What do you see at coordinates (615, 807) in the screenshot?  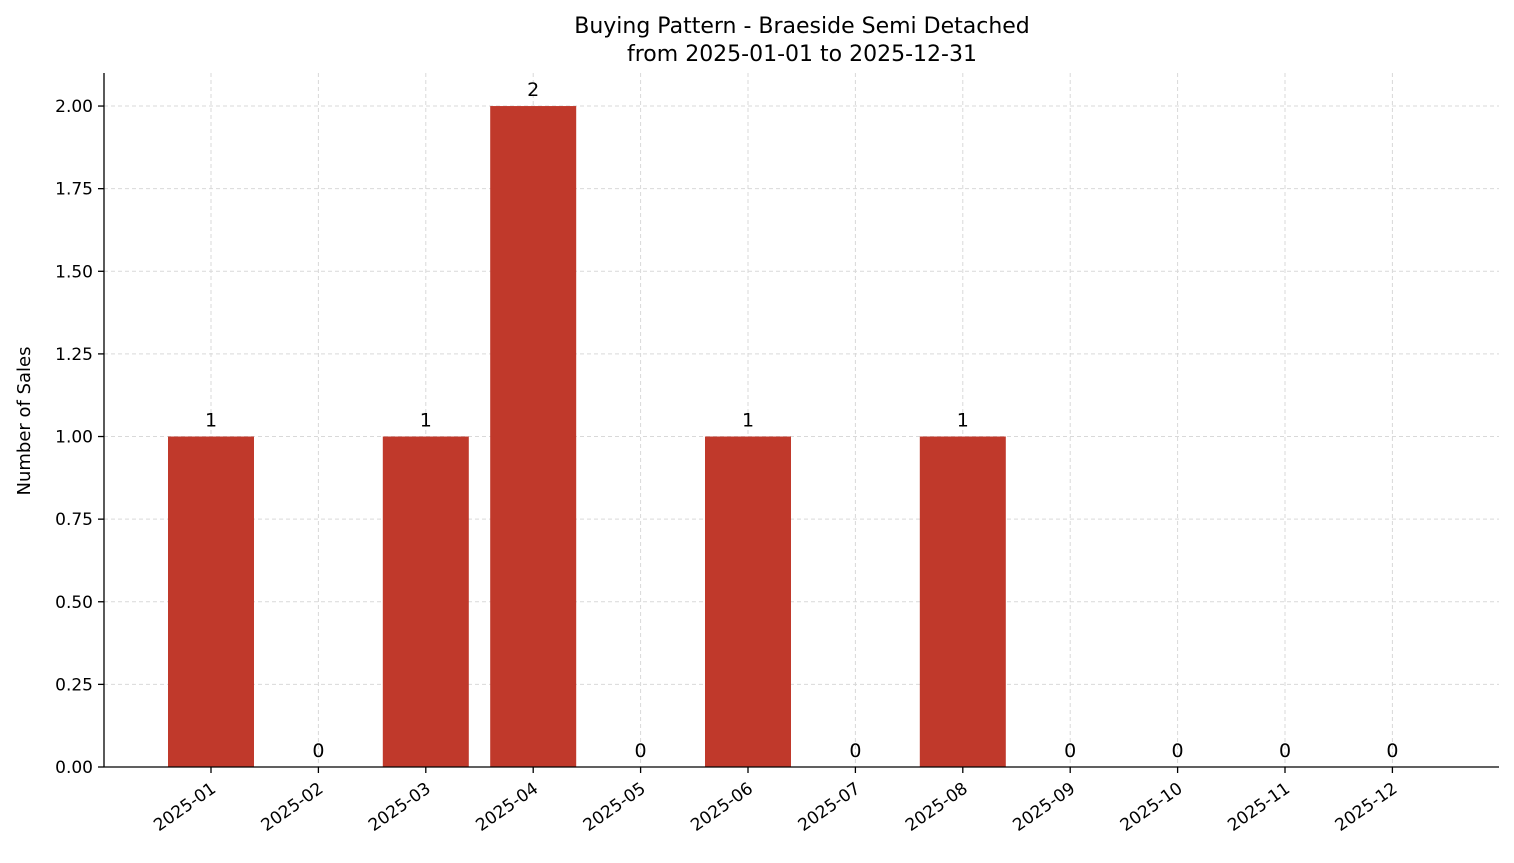 I see `x-tick-label: 2025-05` at bounding box center [615, 807].